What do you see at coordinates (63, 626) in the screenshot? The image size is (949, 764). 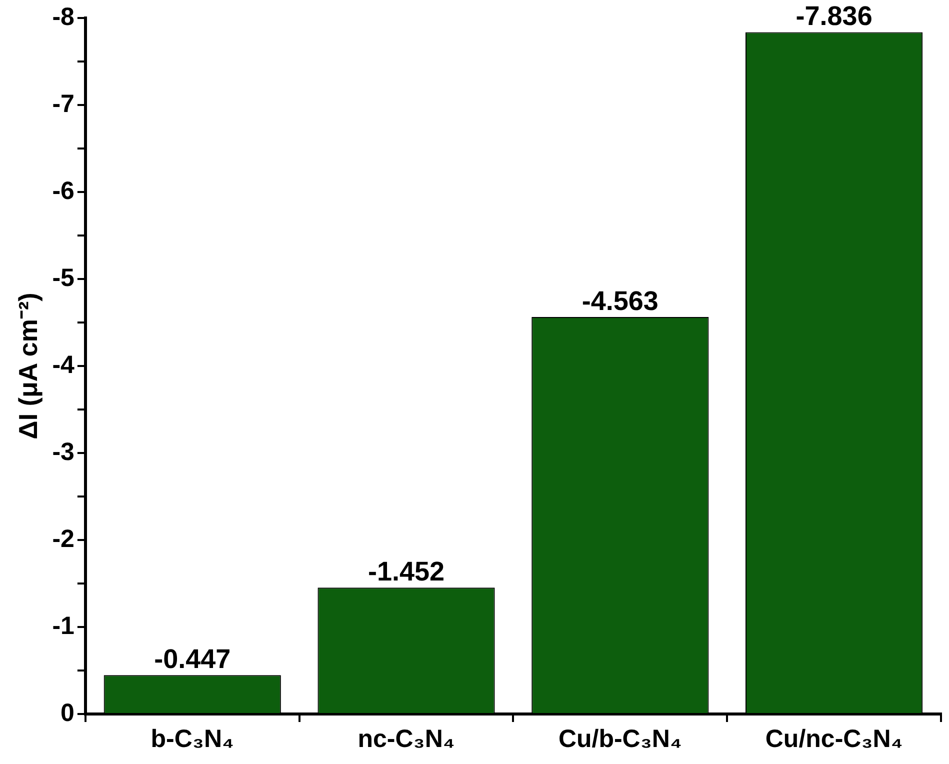 I see `y-tick-label: -1` at bounding box center [63, 626].